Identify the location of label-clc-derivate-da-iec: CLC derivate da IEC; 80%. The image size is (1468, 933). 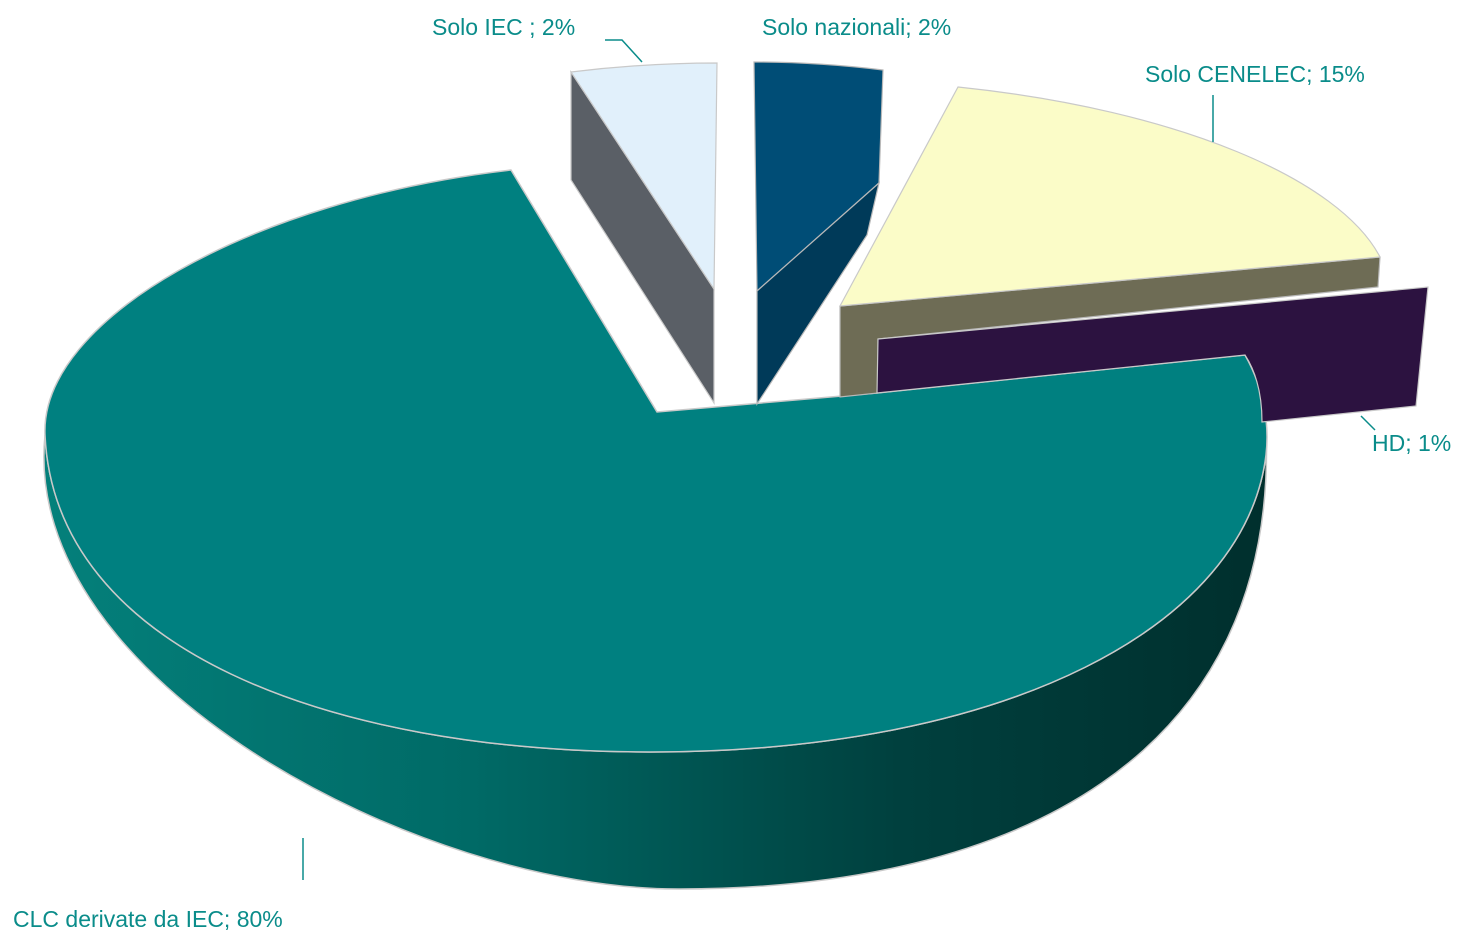
(148, 919).